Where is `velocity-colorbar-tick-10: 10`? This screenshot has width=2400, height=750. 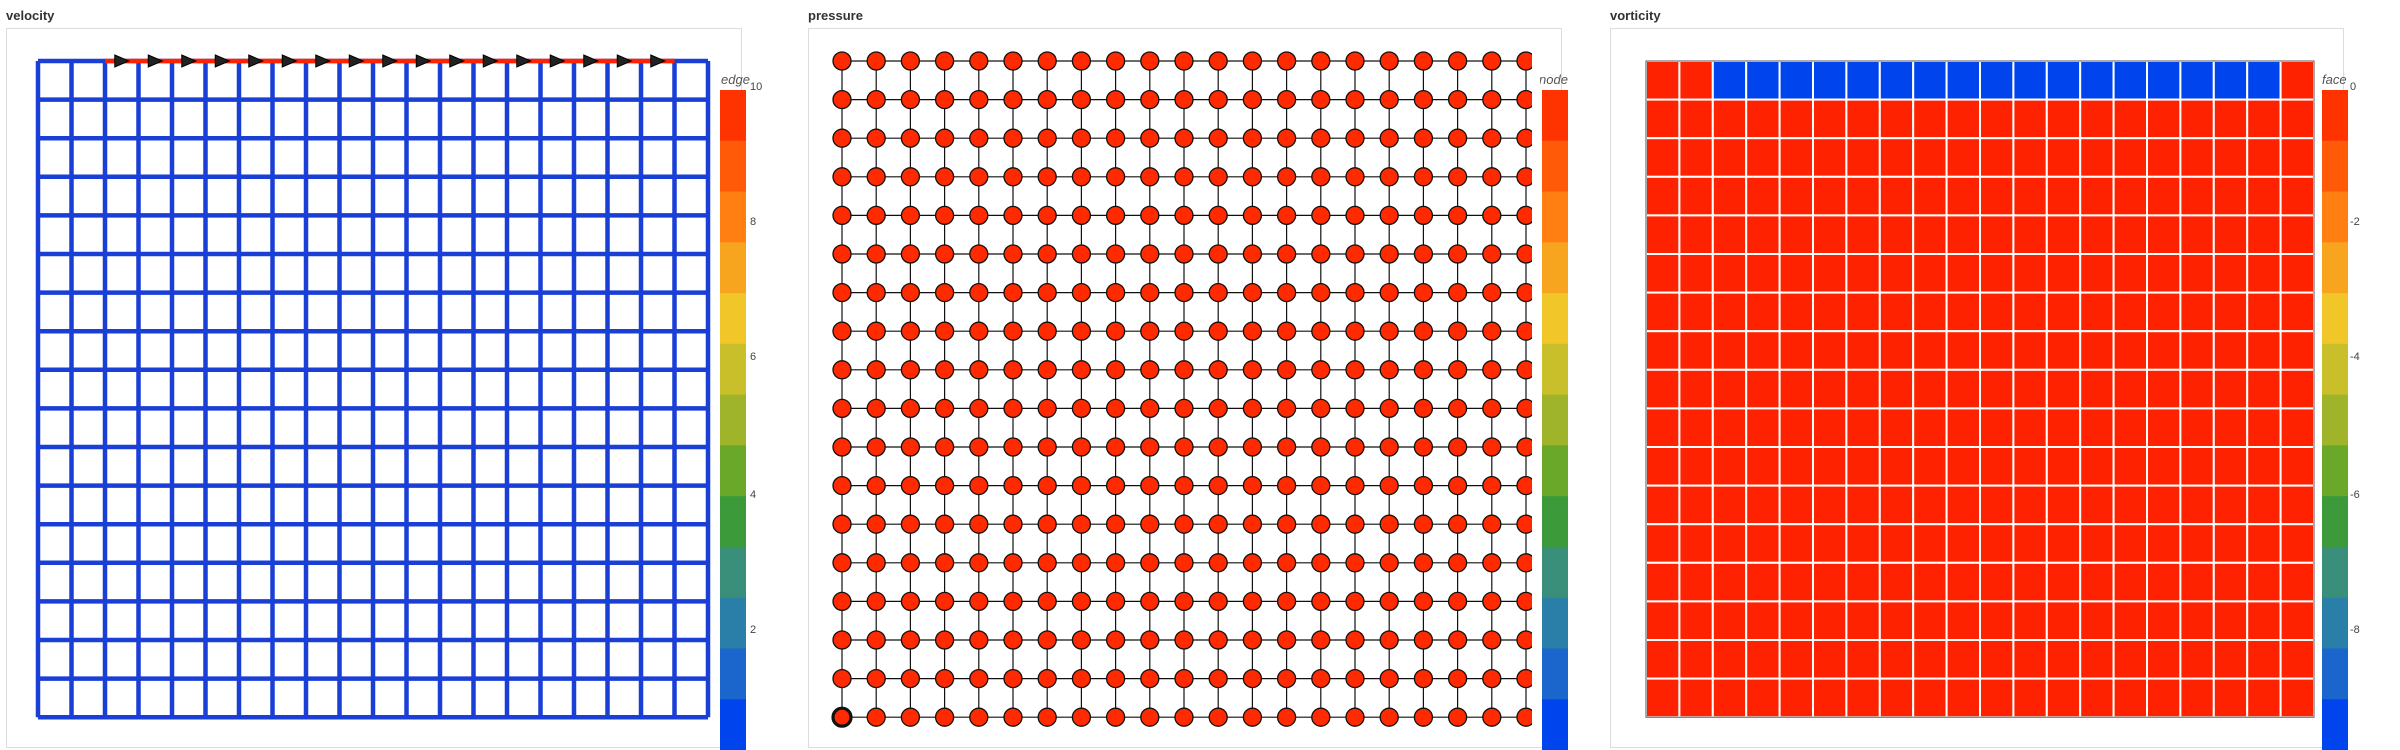 velocity-colorbar-tick-10: 10 is located at coordinates (756, 87).